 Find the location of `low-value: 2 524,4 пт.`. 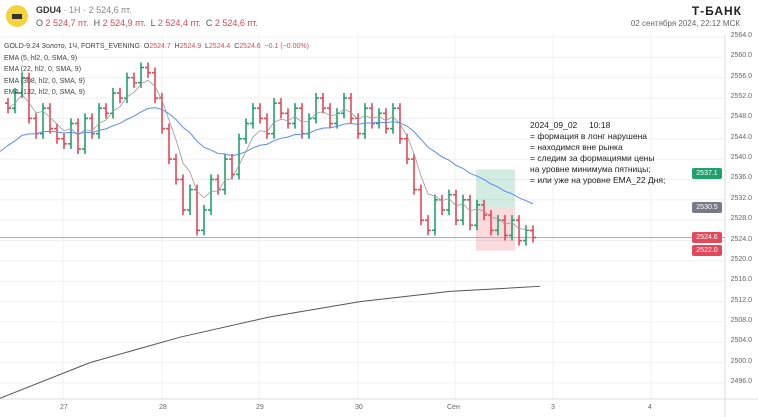

low-value: 2 524,4 пт. is located at coordinates (179, 23).